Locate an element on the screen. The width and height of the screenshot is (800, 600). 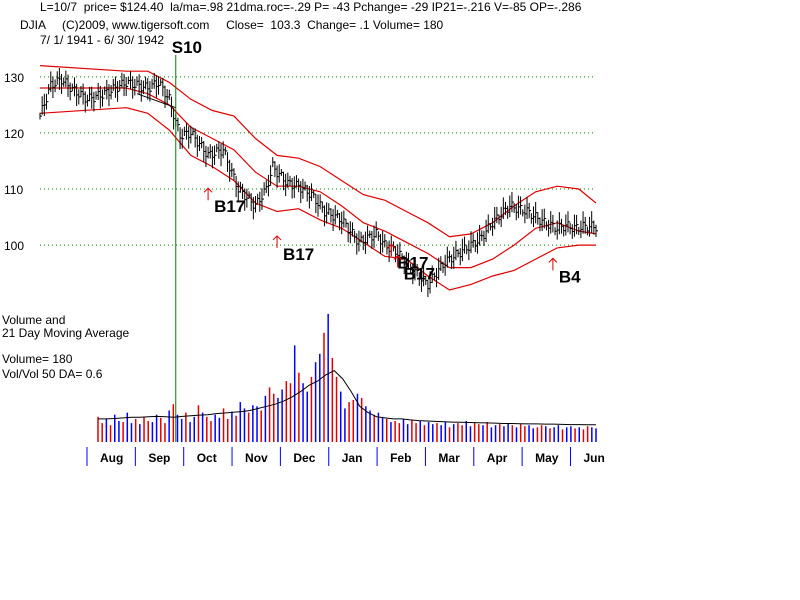
volume-title-line-2: 21 Day Moving Average is located at coordinates (66, 333).